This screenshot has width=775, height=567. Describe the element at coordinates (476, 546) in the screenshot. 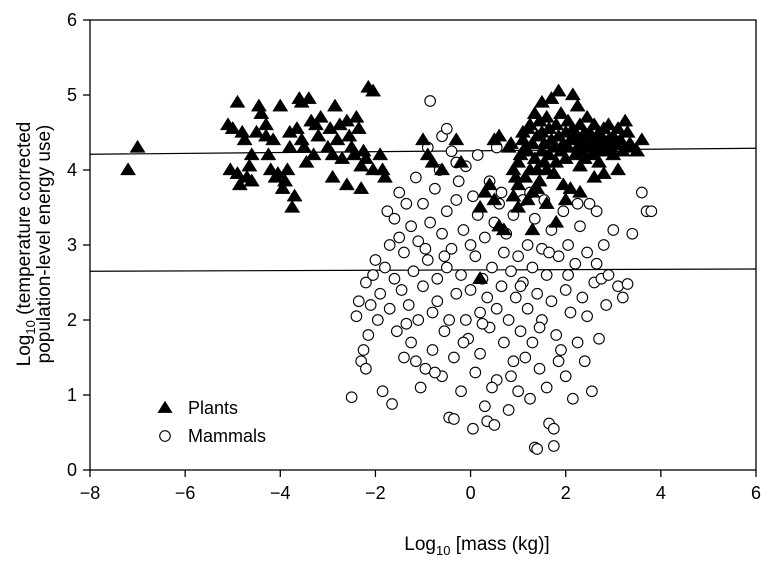

I see `x-axis-label: Log10 [mass (kg)]` at that location.